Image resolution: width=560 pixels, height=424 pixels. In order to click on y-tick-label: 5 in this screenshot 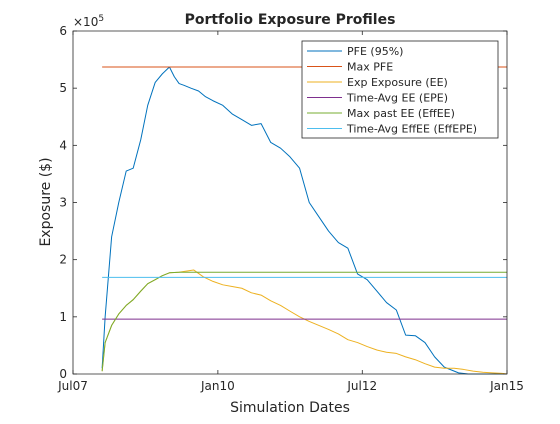, I will do `click(63, 88)`.